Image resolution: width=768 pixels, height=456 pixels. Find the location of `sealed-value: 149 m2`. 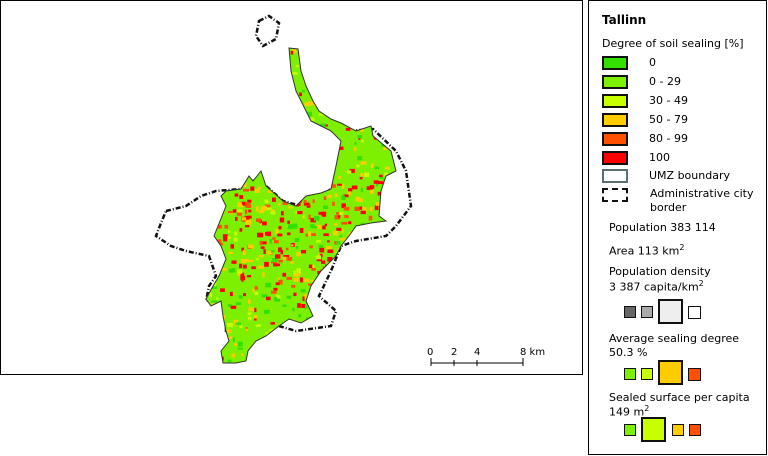

sealed-value: 149 m2 is located at coordinates (629, 411).